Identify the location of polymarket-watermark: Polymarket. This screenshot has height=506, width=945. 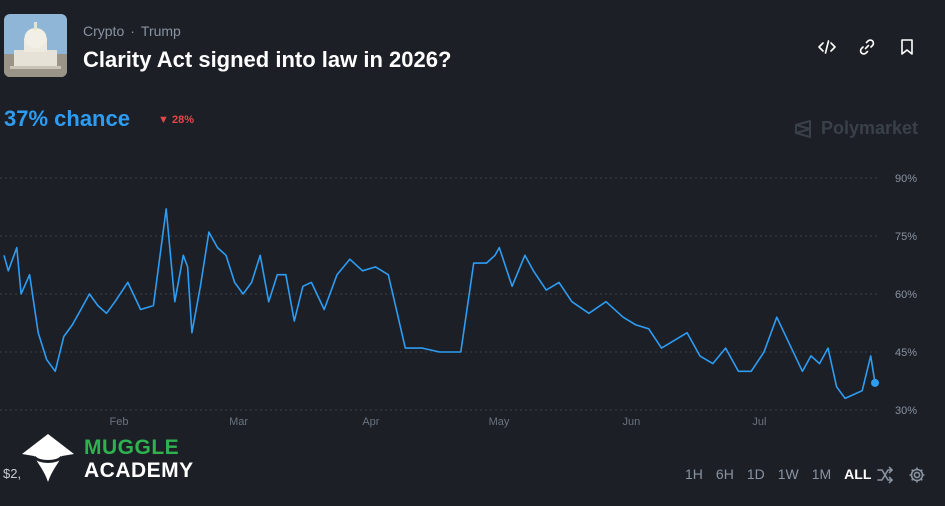
(855, 128).